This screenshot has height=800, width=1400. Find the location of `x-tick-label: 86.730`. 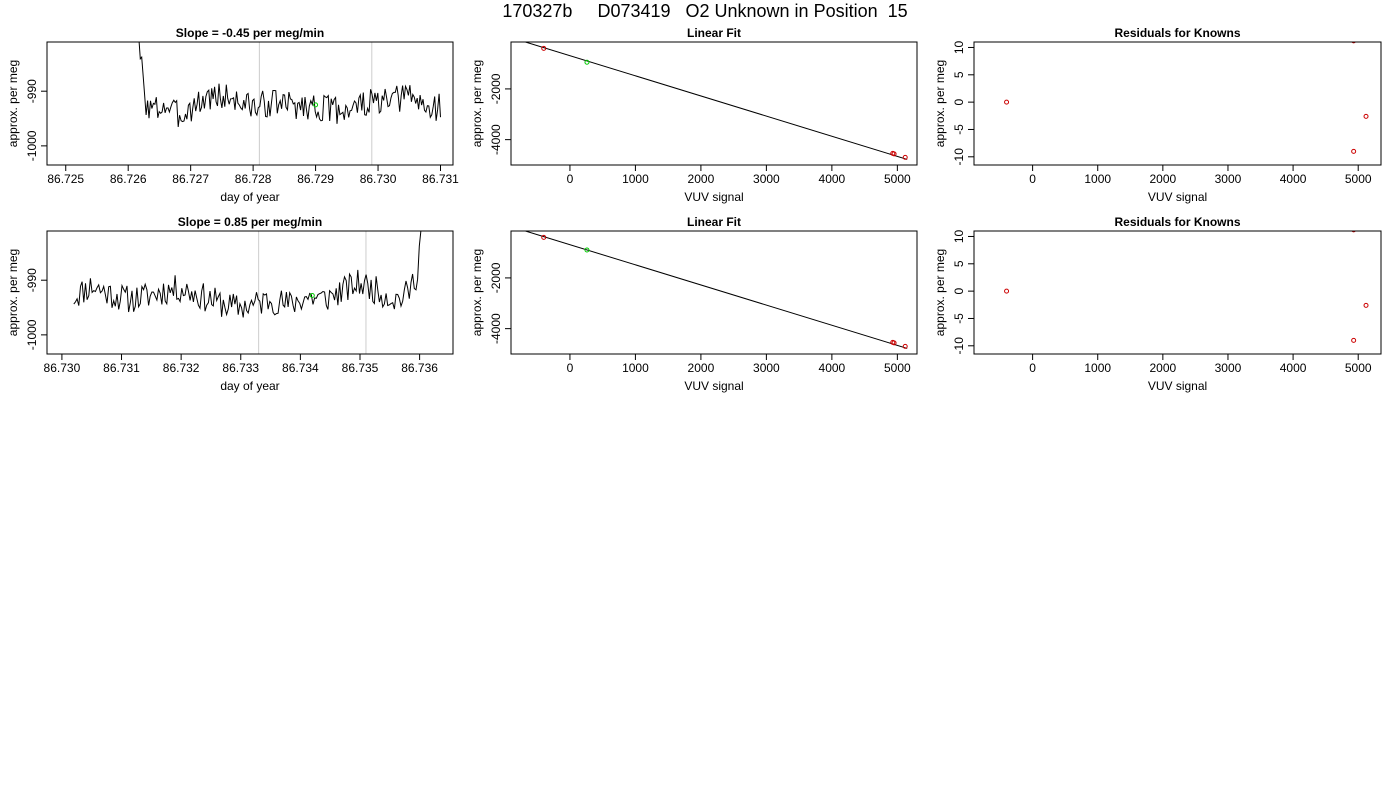

x-tick-label: 86.730 is located at coordinates (378, 179).